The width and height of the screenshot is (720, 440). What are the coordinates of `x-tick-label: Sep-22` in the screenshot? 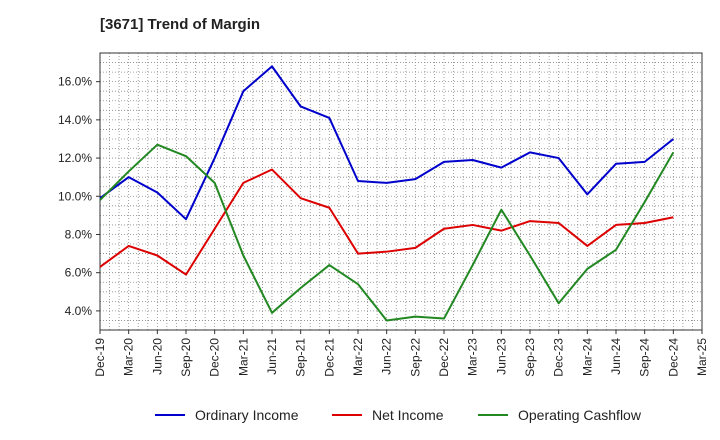 It's located at (415, 357).